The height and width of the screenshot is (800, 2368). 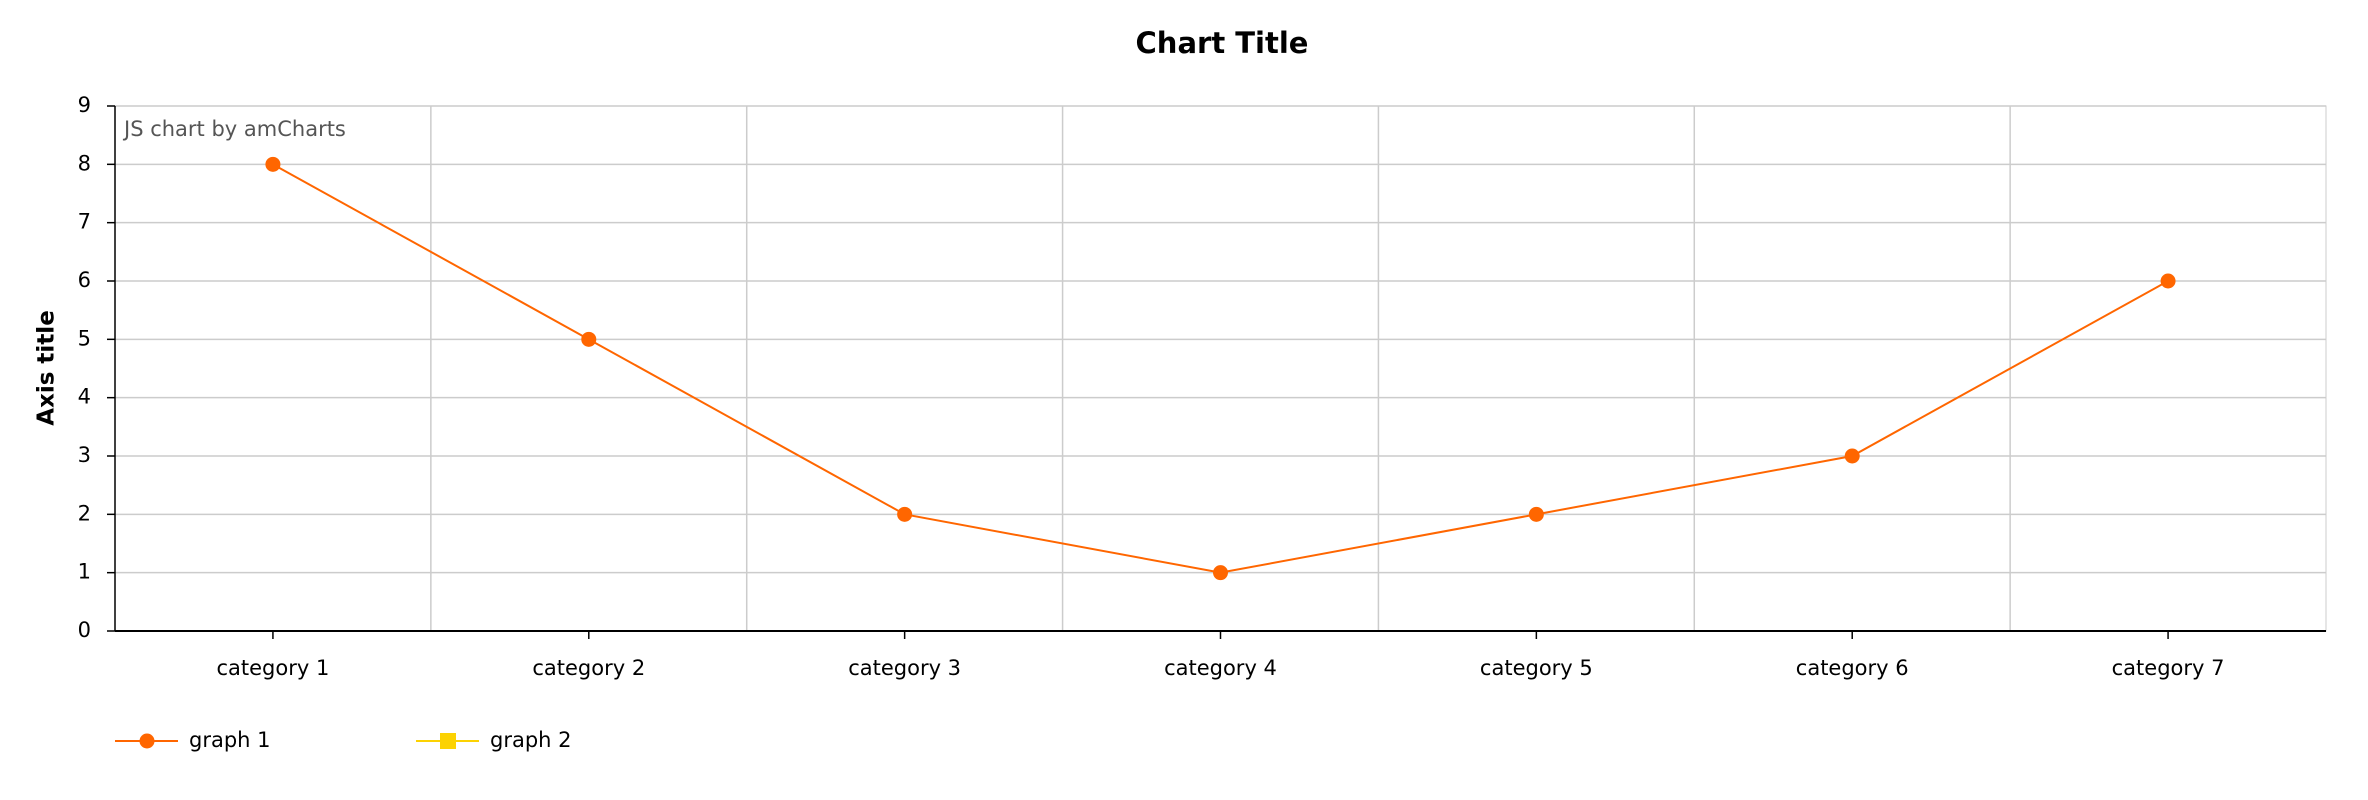 I want to click on y-tick-label: 4, so click(x=84, y=397).